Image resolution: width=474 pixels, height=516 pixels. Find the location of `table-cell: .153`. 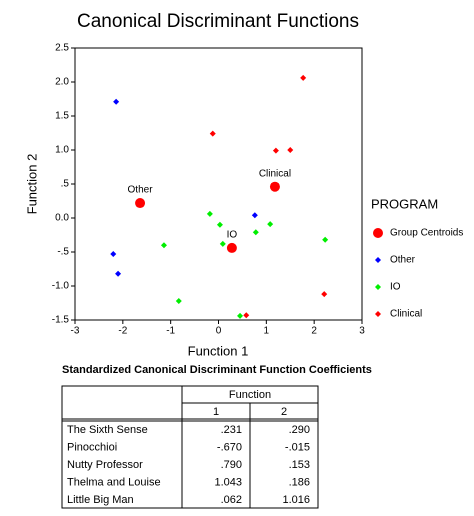

table-cell: .153 is located at coordinates (299, 465).